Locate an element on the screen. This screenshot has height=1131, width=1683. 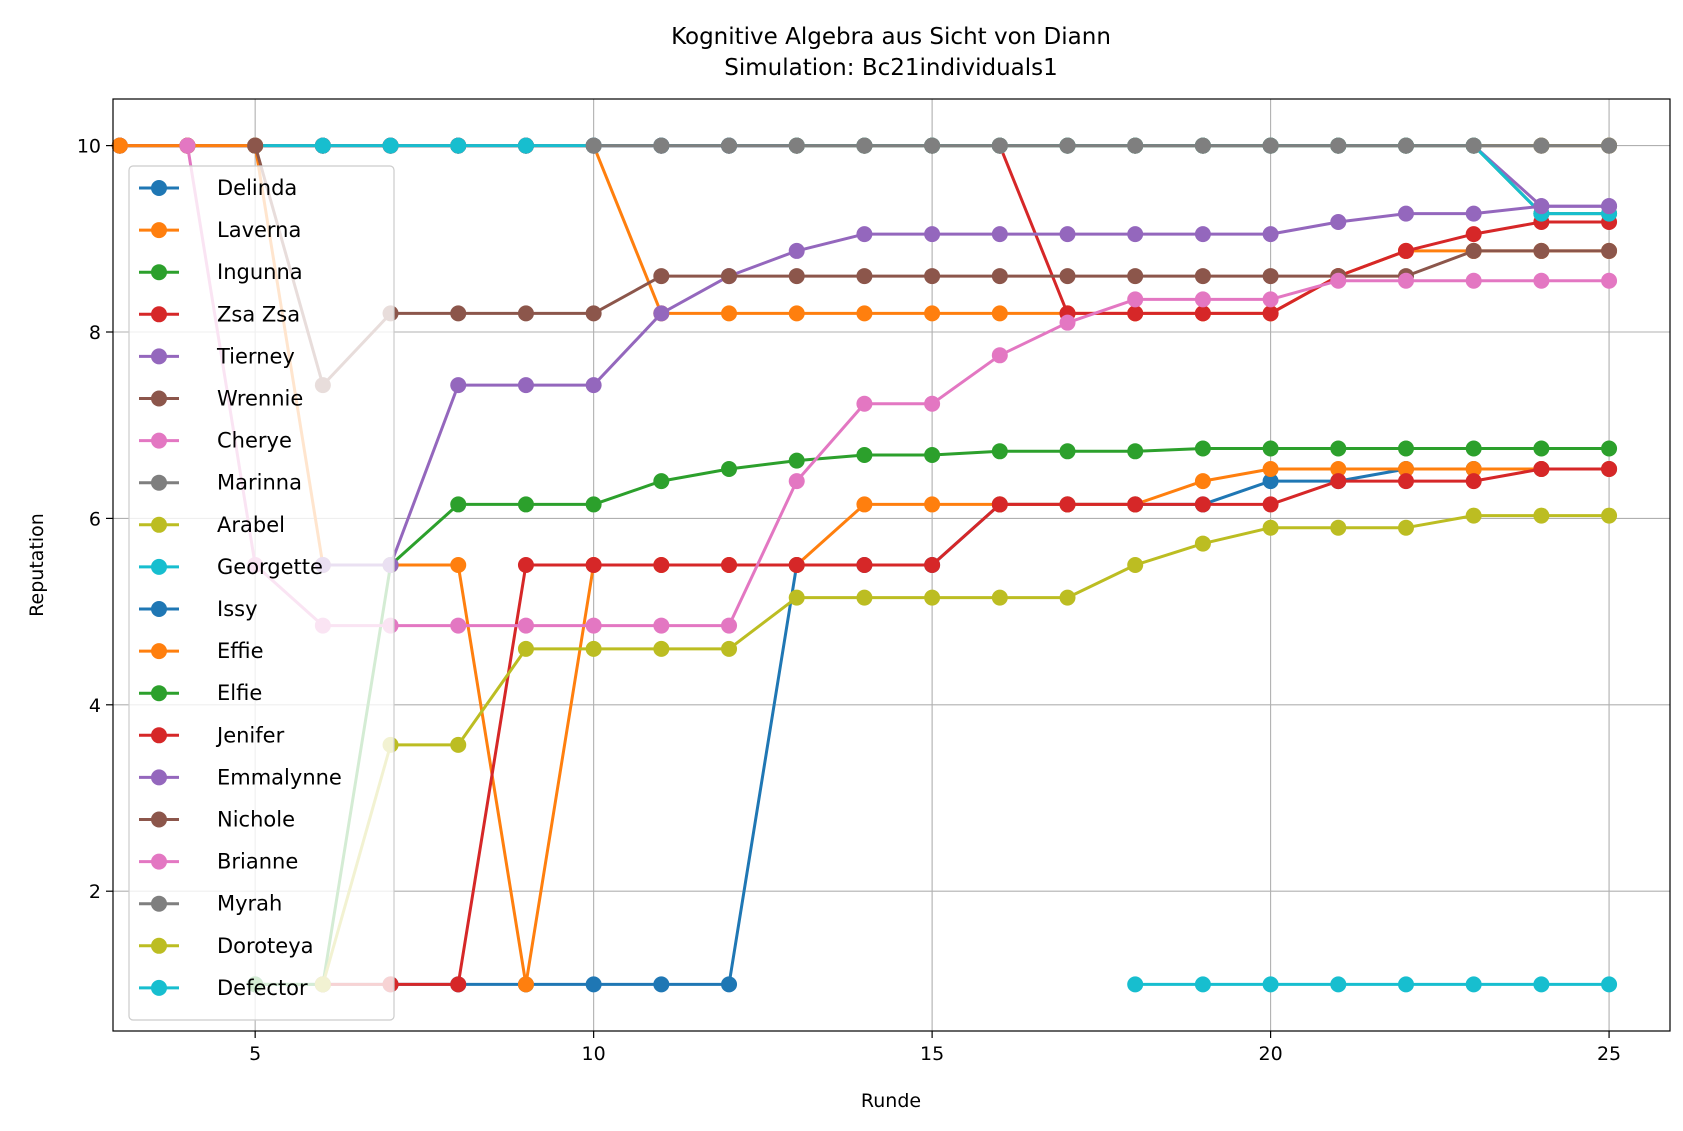
legend-item: Cherye is located at coordinates (215, 441).